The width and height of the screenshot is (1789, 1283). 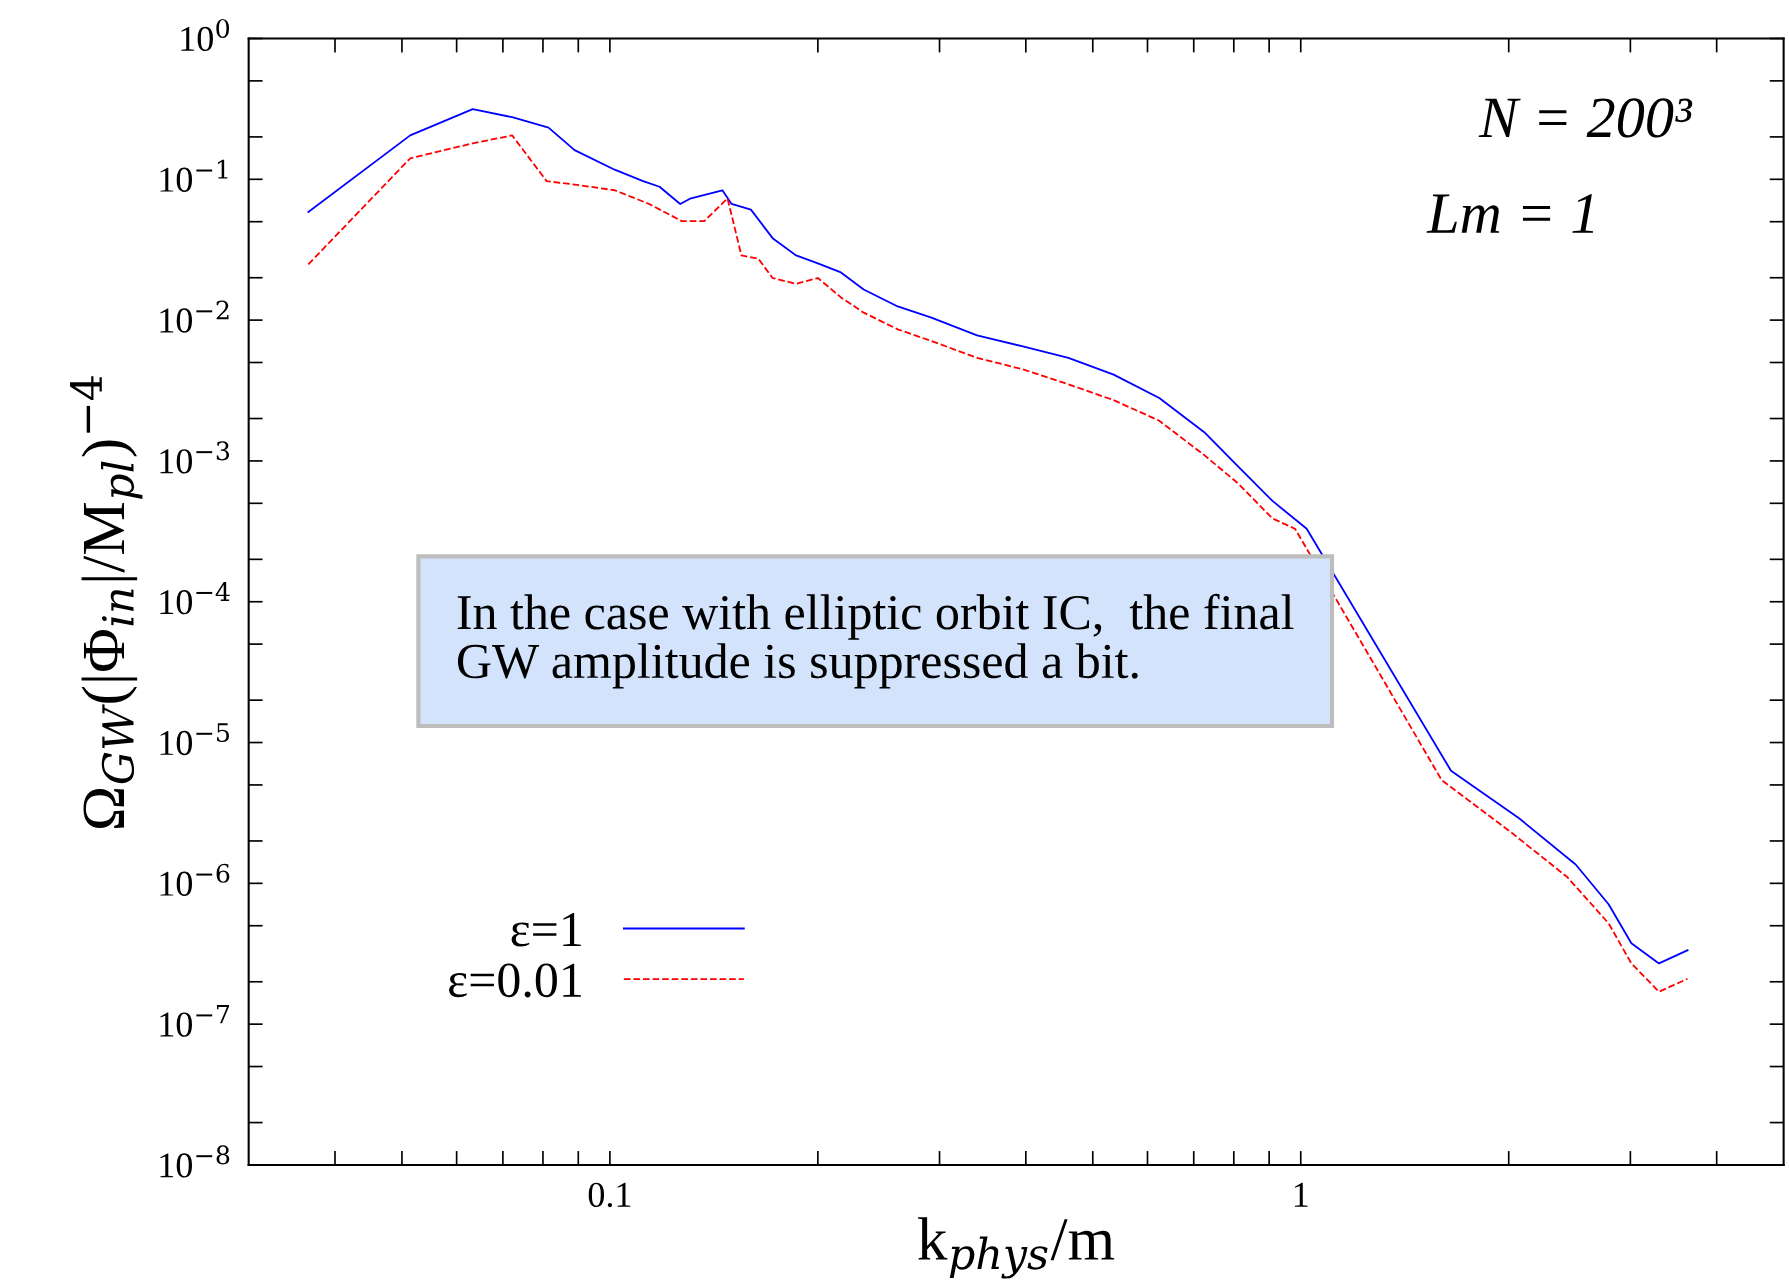 I want to click on y-tick-label: 10$^{−8}$, so click(x=195, y=1161).